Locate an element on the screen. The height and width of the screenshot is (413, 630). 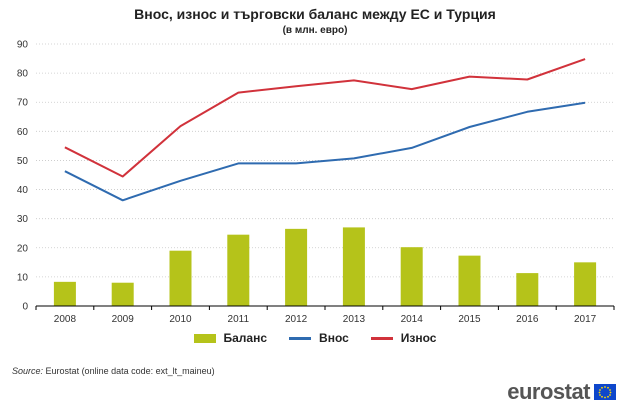
x-tick-label: 2015 is located at coordinates (469, 319).